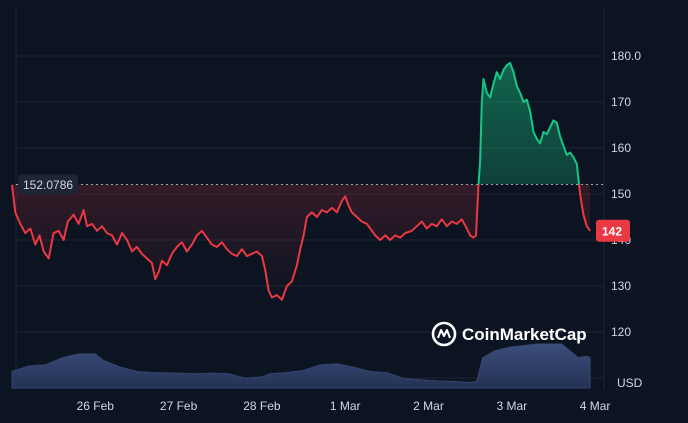  What do you see at coordinates (621, 102) in the screenshot?
I see `y-tick-label: 170` at bounding box center [621, 102].